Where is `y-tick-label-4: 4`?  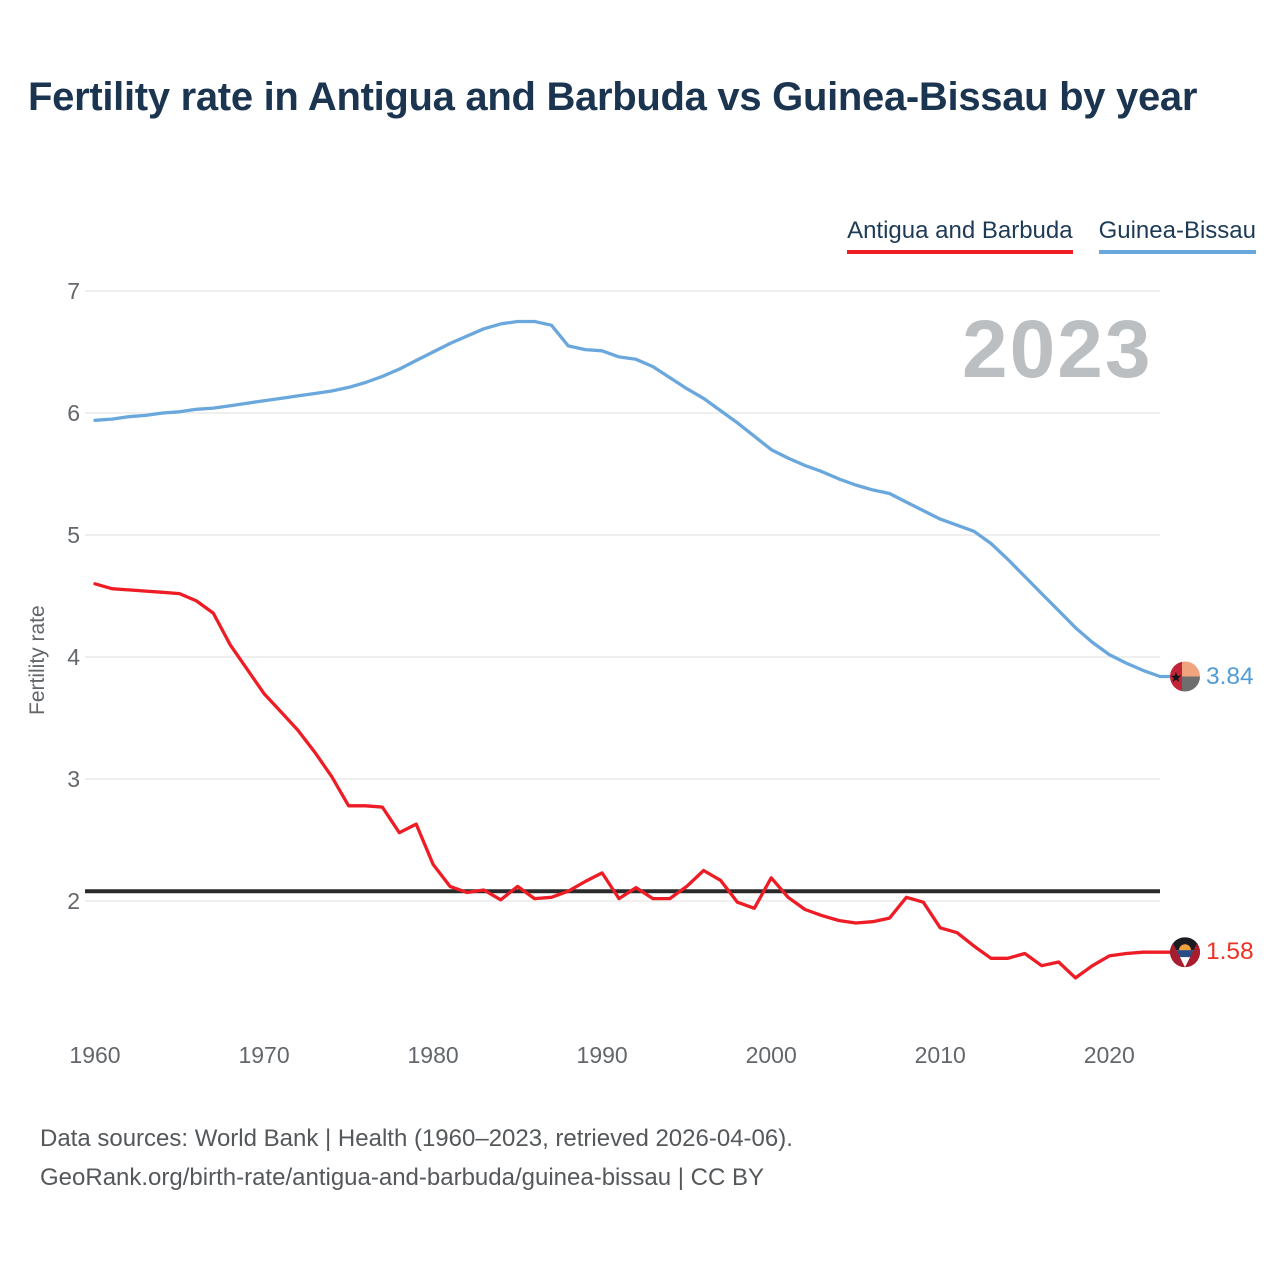
y-tick-label-4: 4 is located at coordinates (73, 657).